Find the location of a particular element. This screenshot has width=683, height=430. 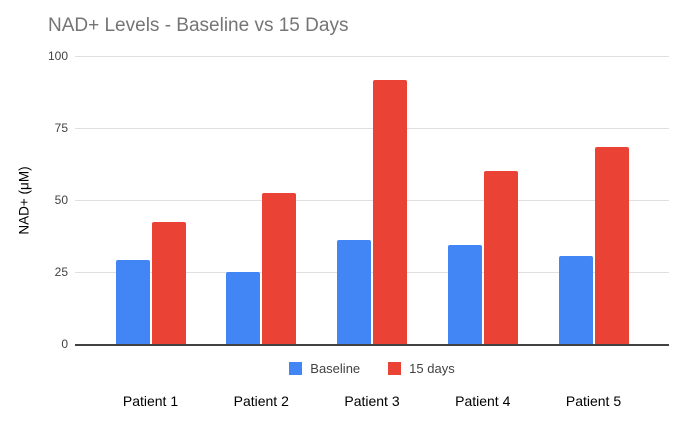

legend-label-15-days: 15 days is located at coordinates (432, 368).